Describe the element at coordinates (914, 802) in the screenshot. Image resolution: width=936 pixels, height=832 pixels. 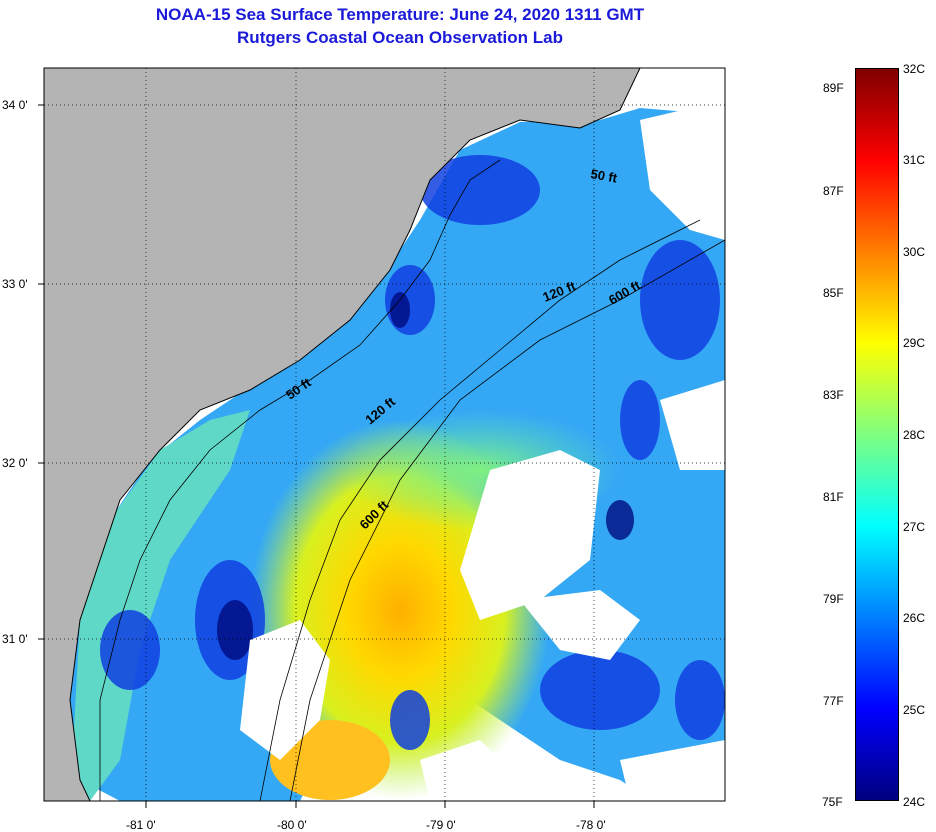
I see `cb-c-label: 24C` at that location.